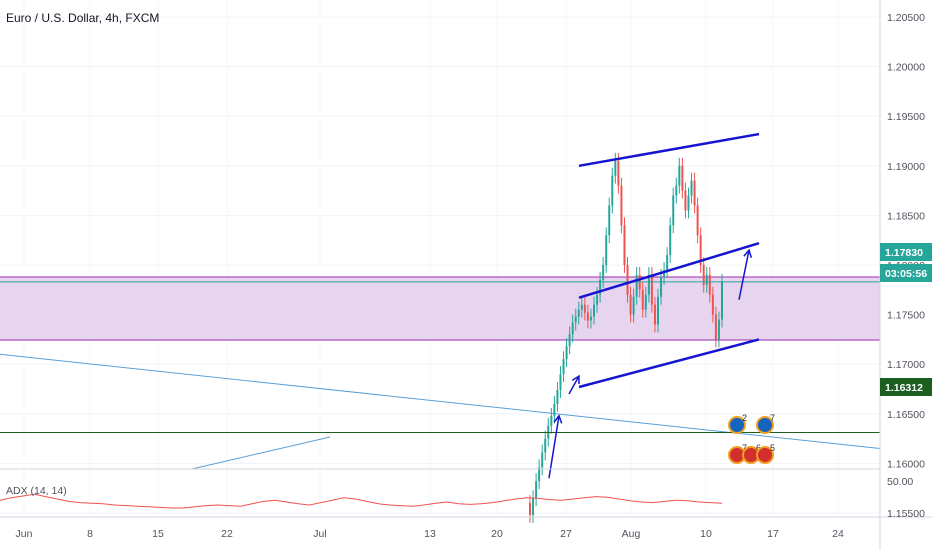 This screenshot has width=932, height=550. What do you see at coordinates (906, 216) in the screenshot?
I see `price-tick-label: 1.18500` at bounding box center [906, 216].